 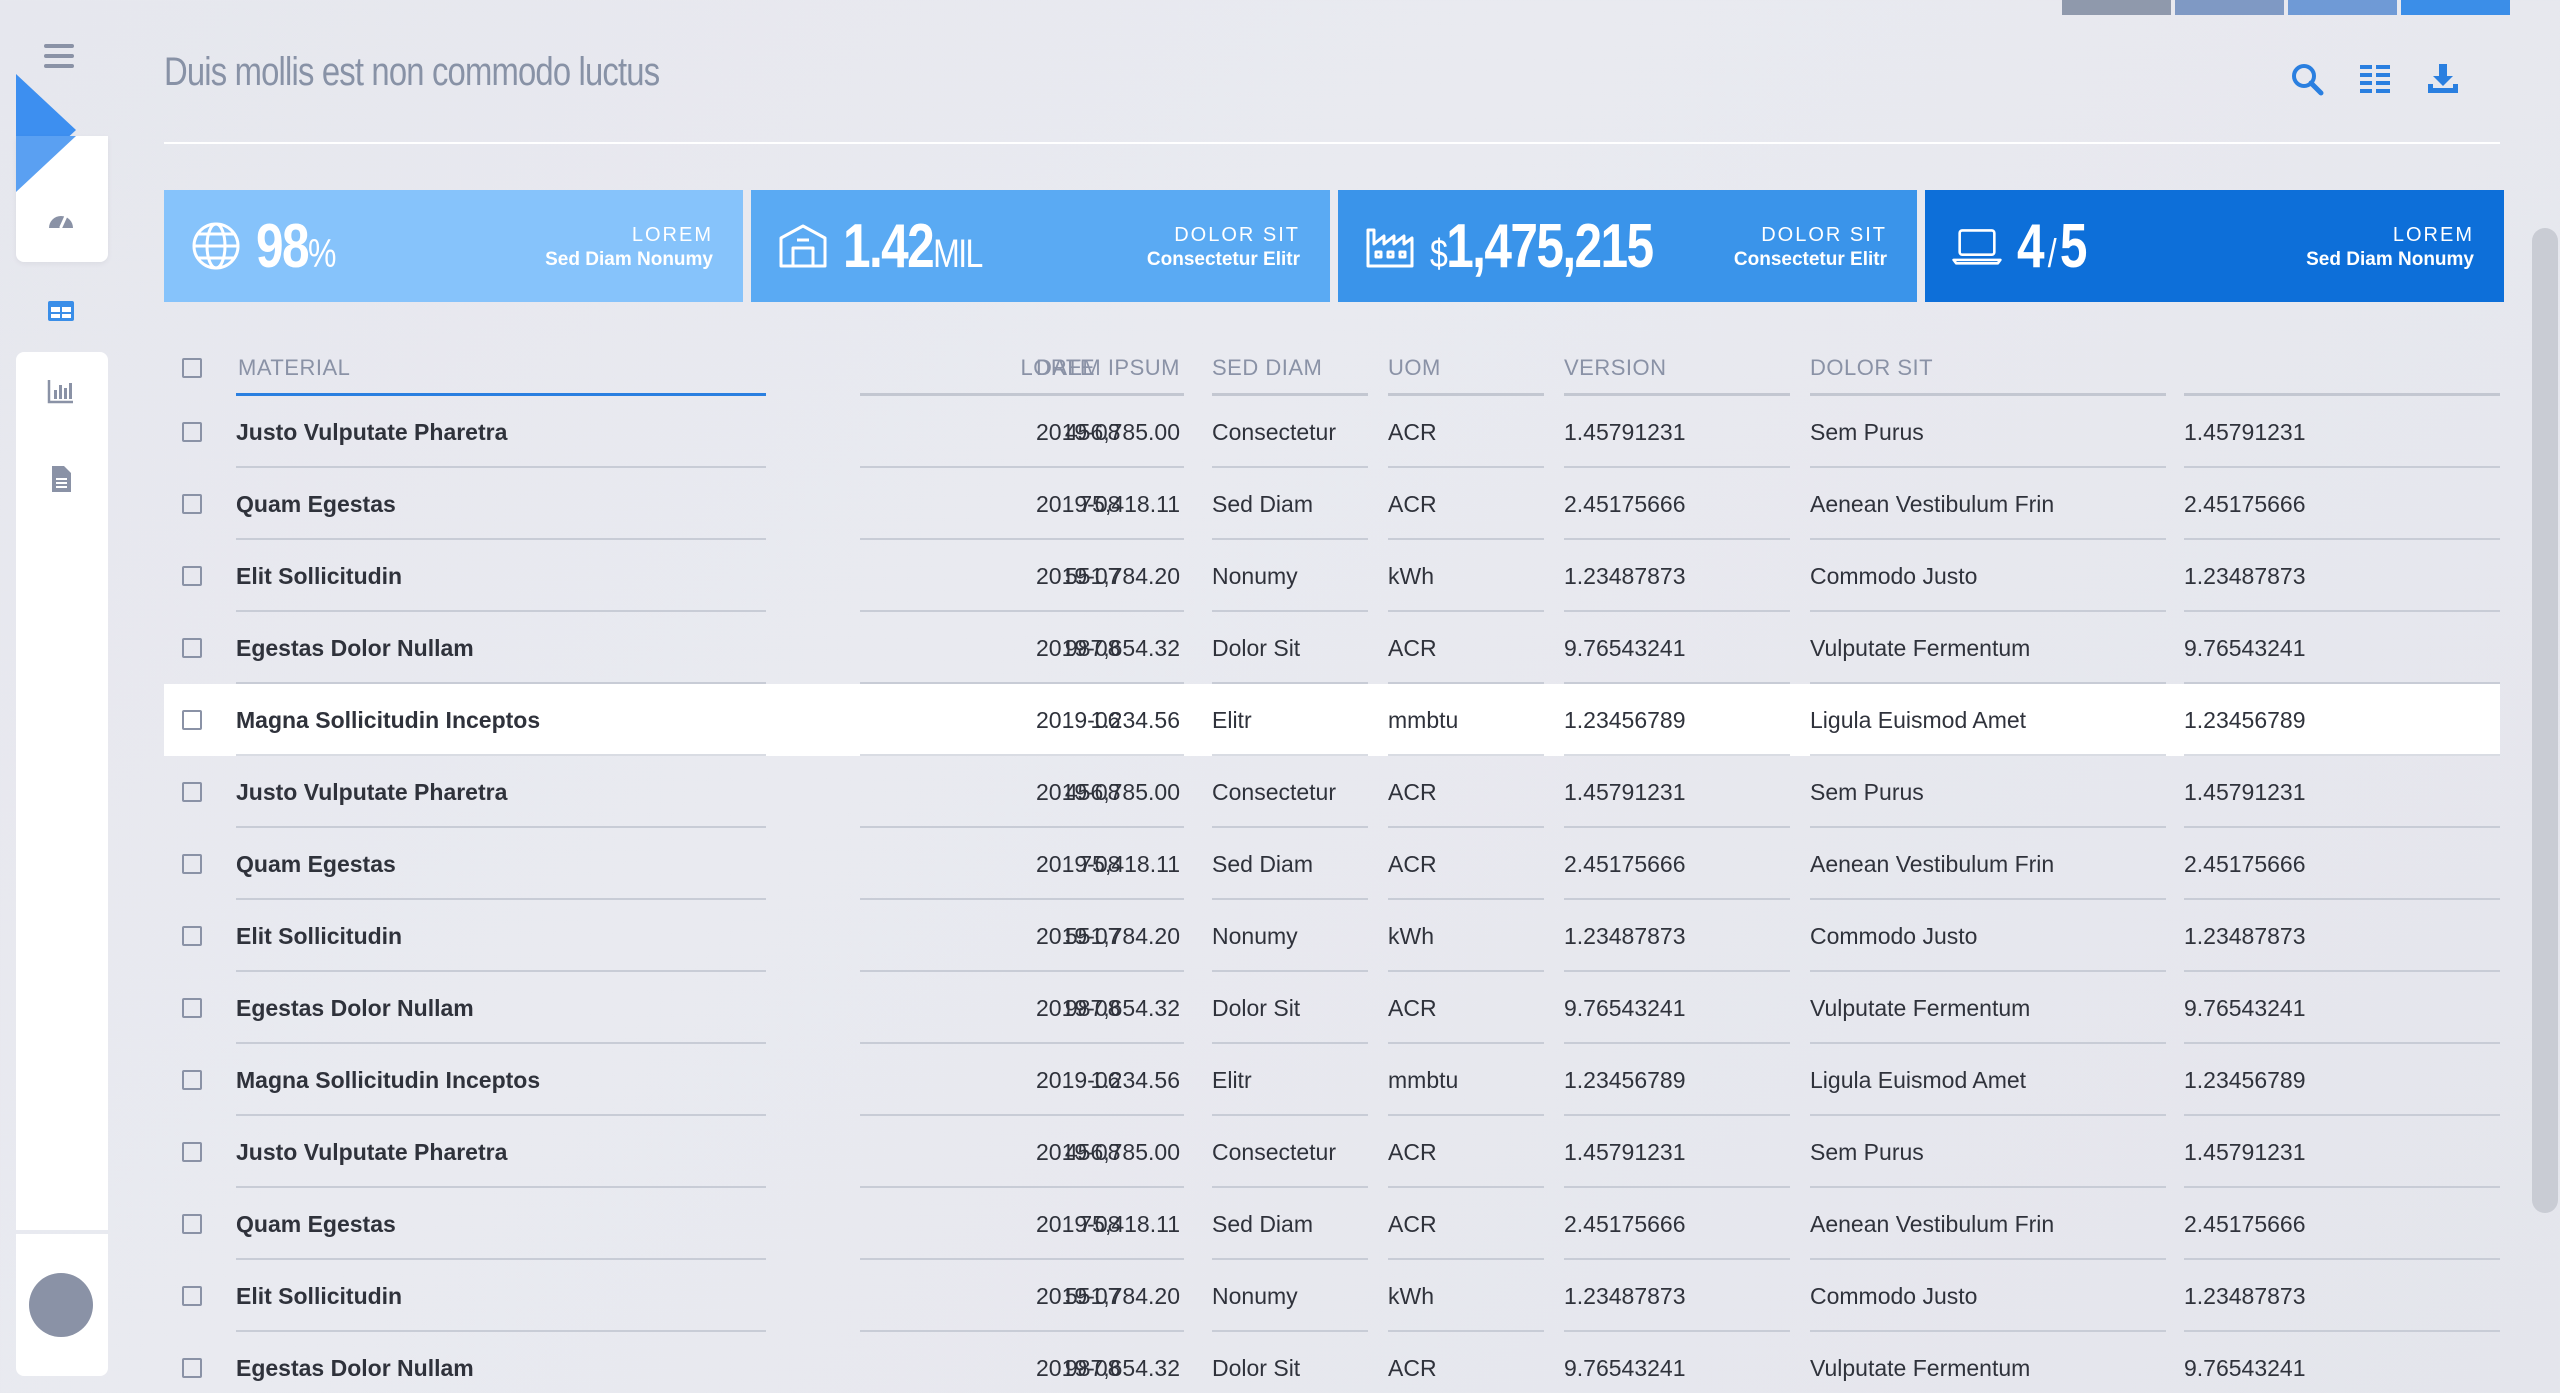 What do you see at coordinates (2443, 79) in the screenshot?
I see `download-icon` at bounding box center [2443, 79].